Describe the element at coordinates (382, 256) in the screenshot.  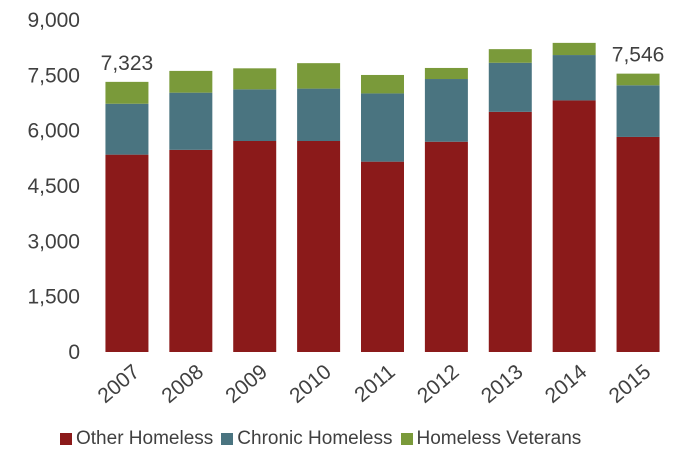
I see `bar-segment-other-homeless-2011` at that location.